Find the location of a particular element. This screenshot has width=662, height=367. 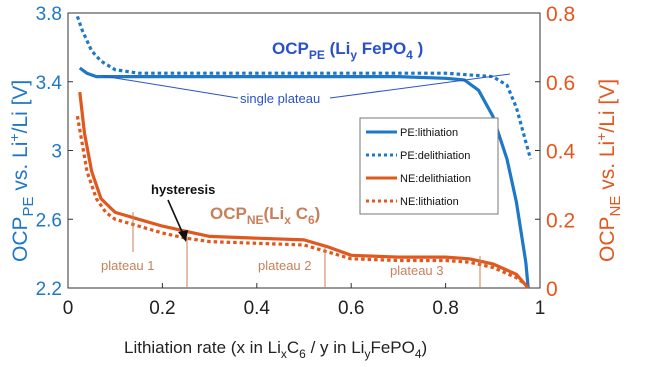

y-left-tick-label: 3.8 is located at coordinates (49, 14).